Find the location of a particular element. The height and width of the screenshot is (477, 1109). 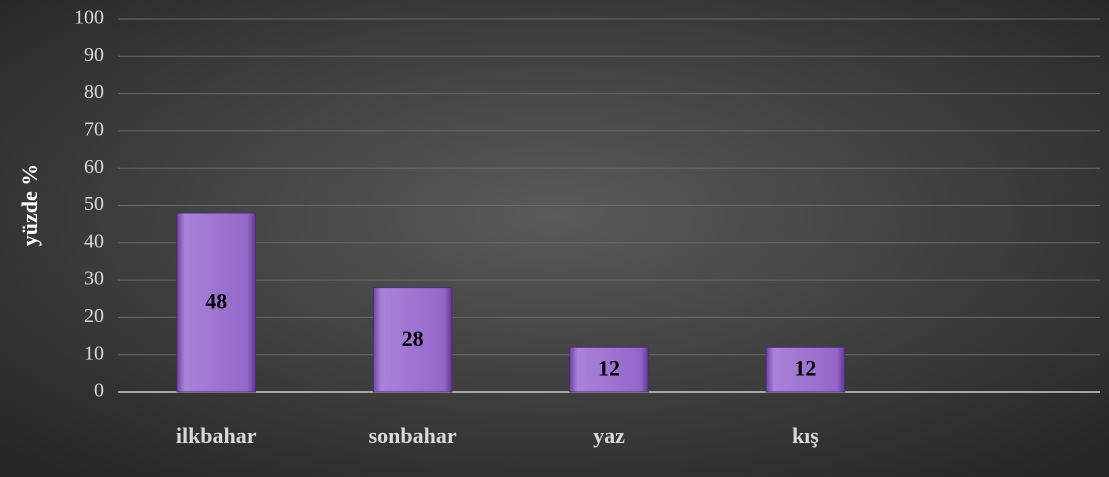

y-tick-label: 100 is located at coordinates (89, 18).